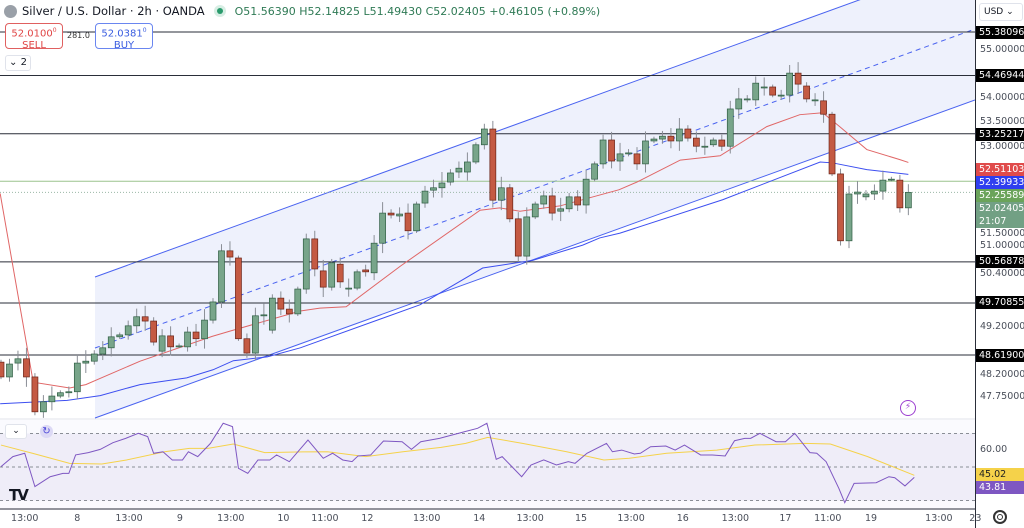 The height and width of the screenshot is (528, 1024). What do you see at coordinates (124, 37) in the screenshot?
I see `buy-button: 52.03810 BUY` at bounding box center [124, 37].